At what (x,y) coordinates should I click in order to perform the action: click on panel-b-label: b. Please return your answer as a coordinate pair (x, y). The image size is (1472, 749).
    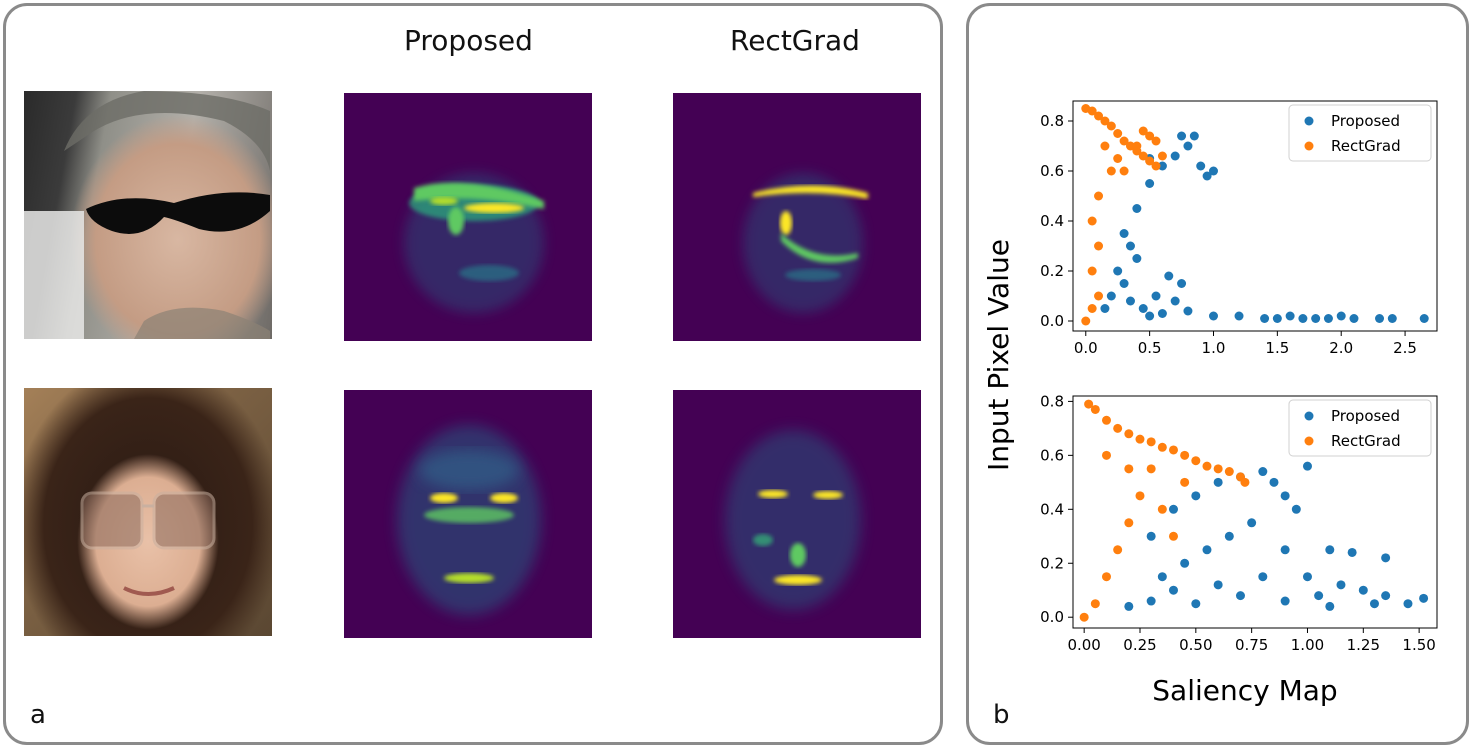
    Looking at the image, I should click on (1001, 715).